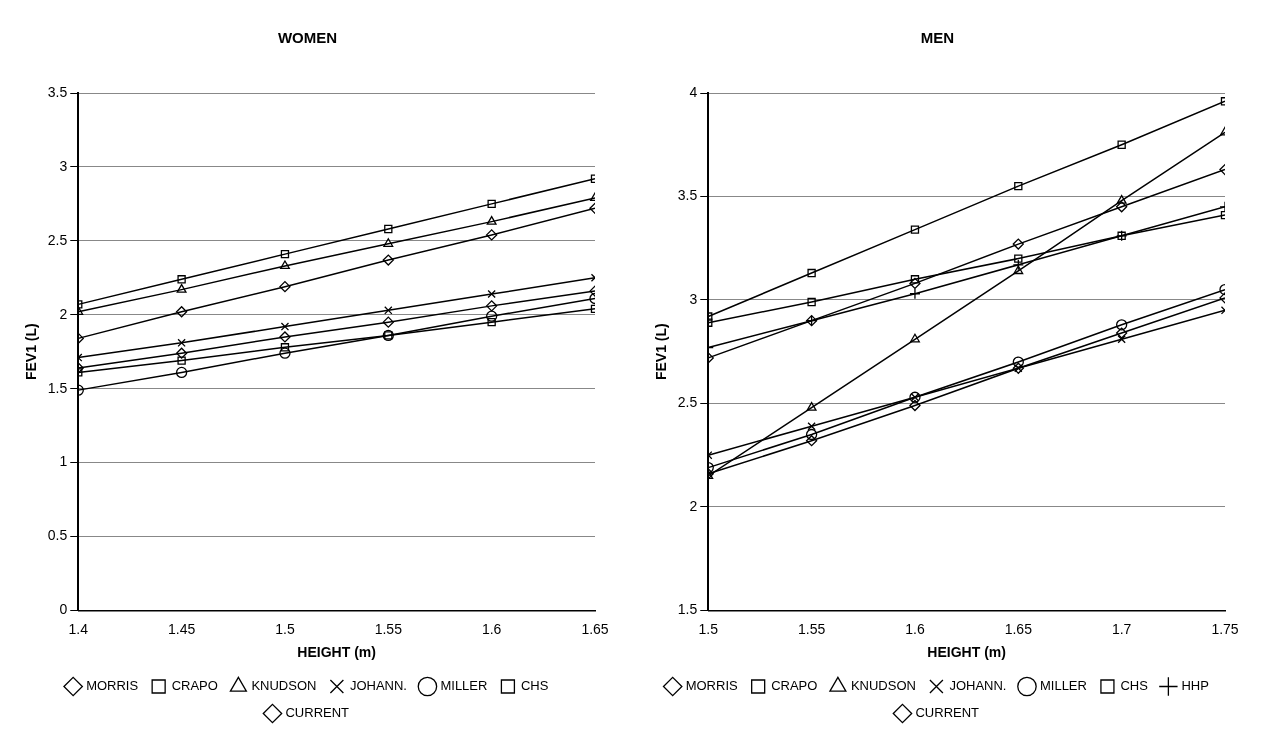 Image resolution: width=1283 pixels, height=750 pixels. I want to click on y-tick-label: 1, so click(63, 461).